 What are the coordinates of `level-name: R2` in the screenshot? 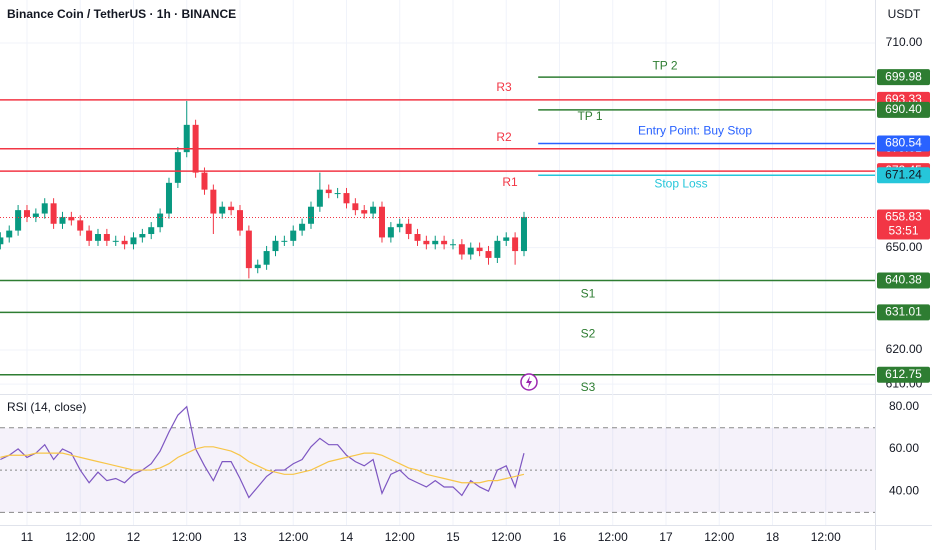 It's located at (504, 137).